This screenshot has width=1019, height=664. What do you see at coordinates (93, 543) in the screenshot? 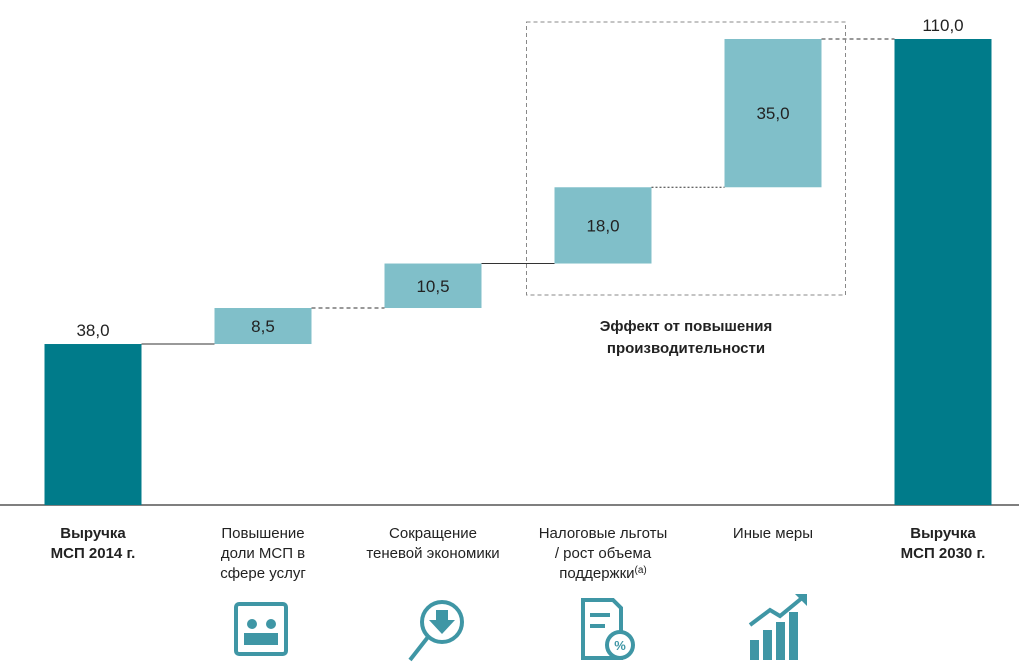
I see `category-label: Выручка МСП 2014 г.` at bounding box center [93, 543].